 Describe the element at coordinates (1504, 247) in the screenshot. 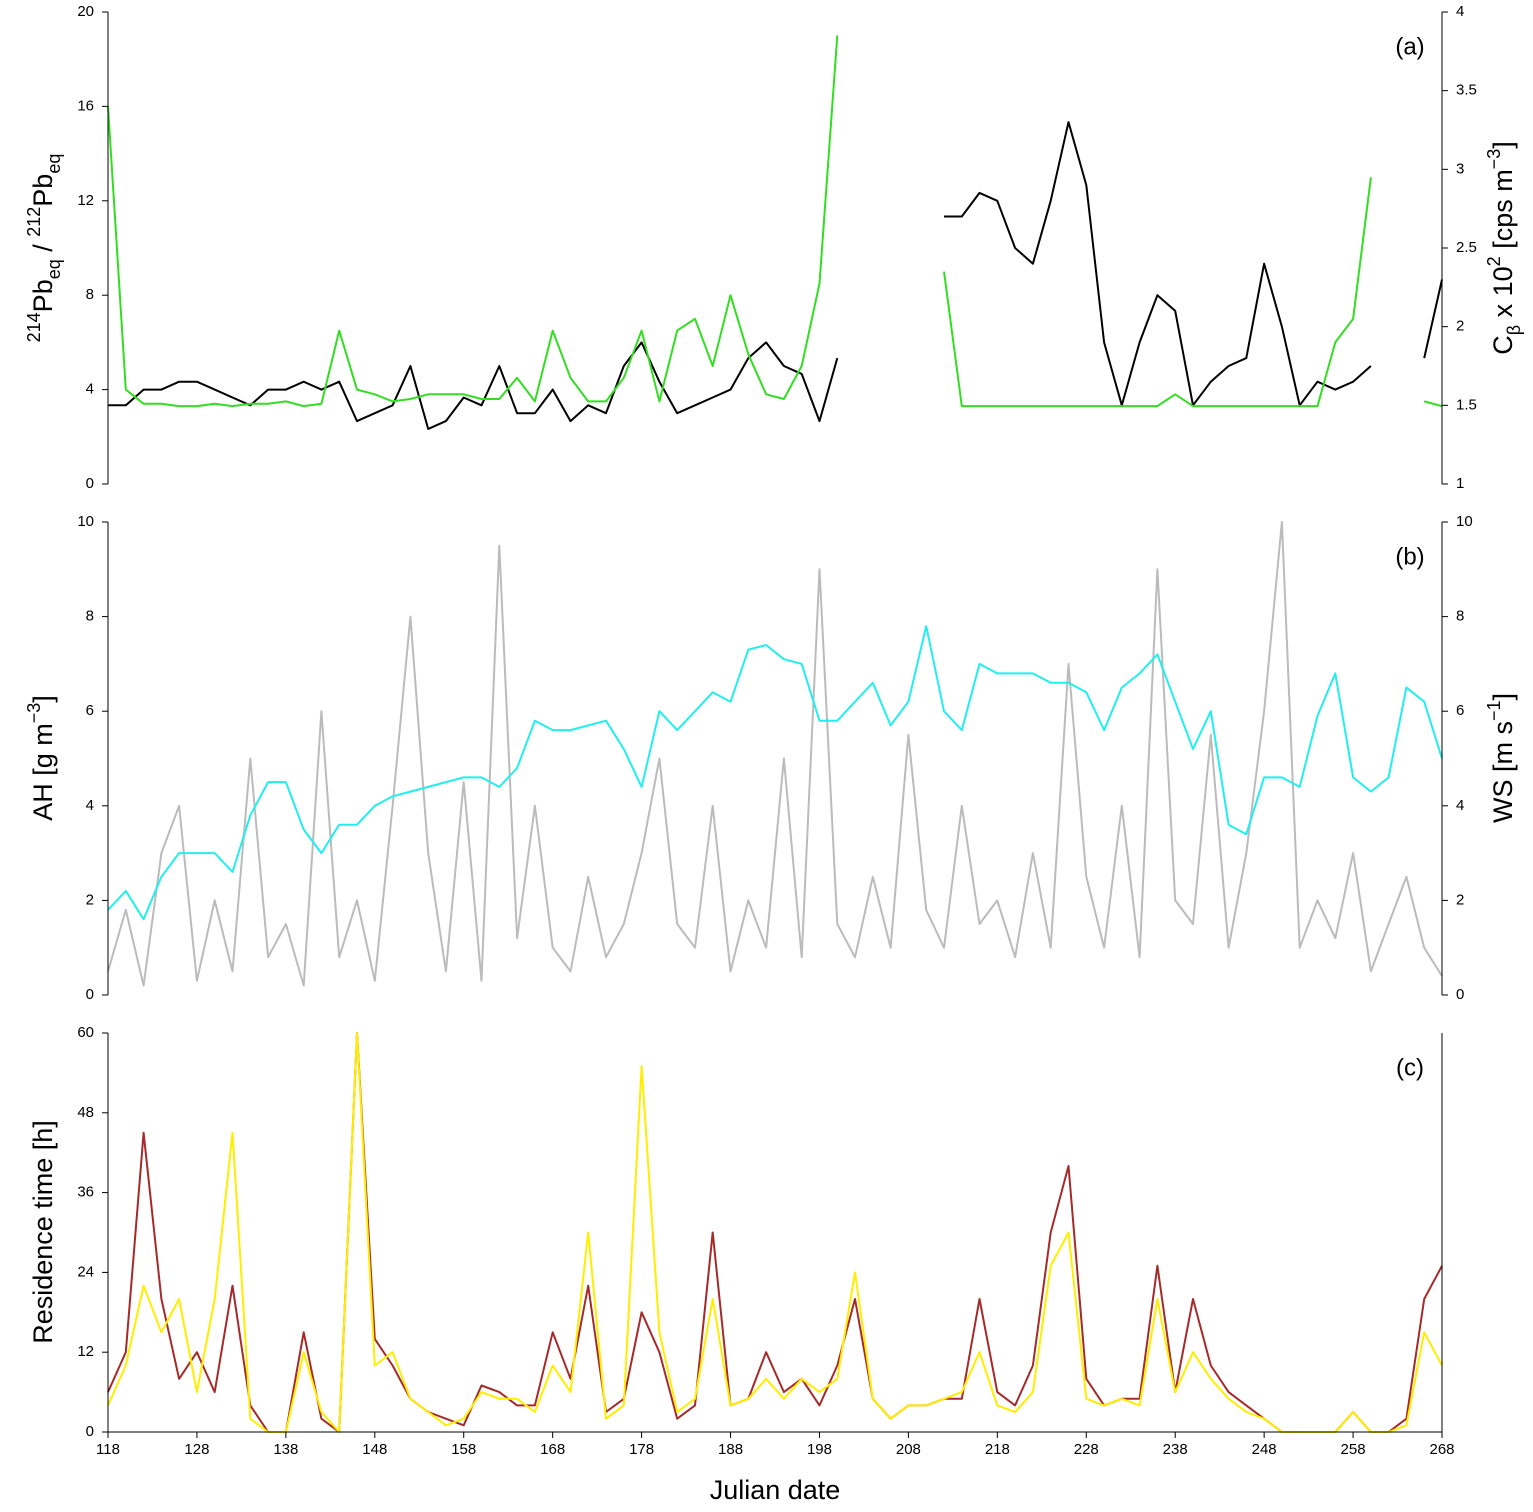

I see `y2-axis-label: Cβ x 102 [cps m−3]` at that location.